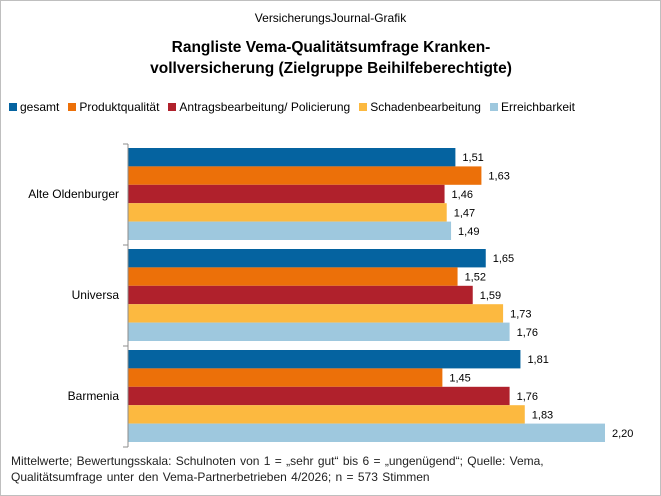  Describe the element at coordinates (119, 107) in the screenshot. I see `legend-label: Produktqualität` at that location.